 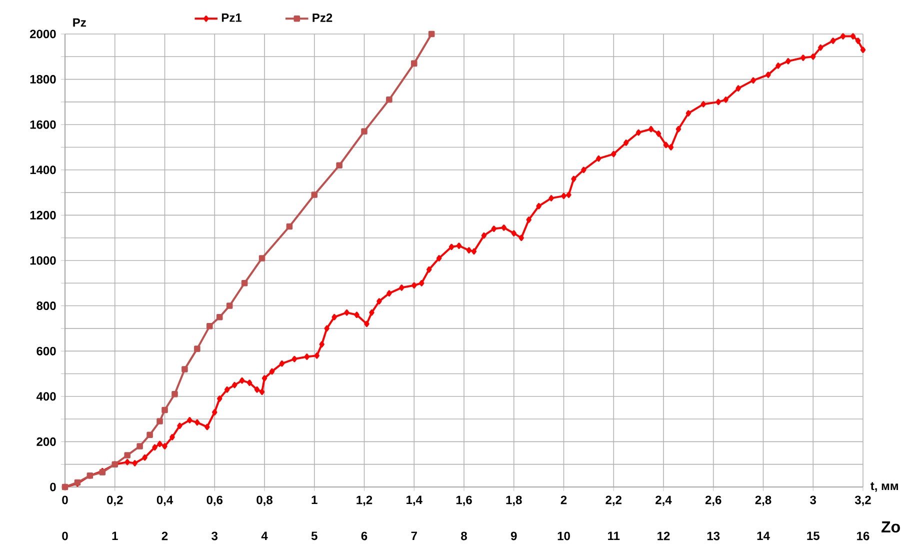 What do you see at coordinates (215, 536) in the screenshot?
I see `x2-tick-label: 3` at bounding box center [215, 536].